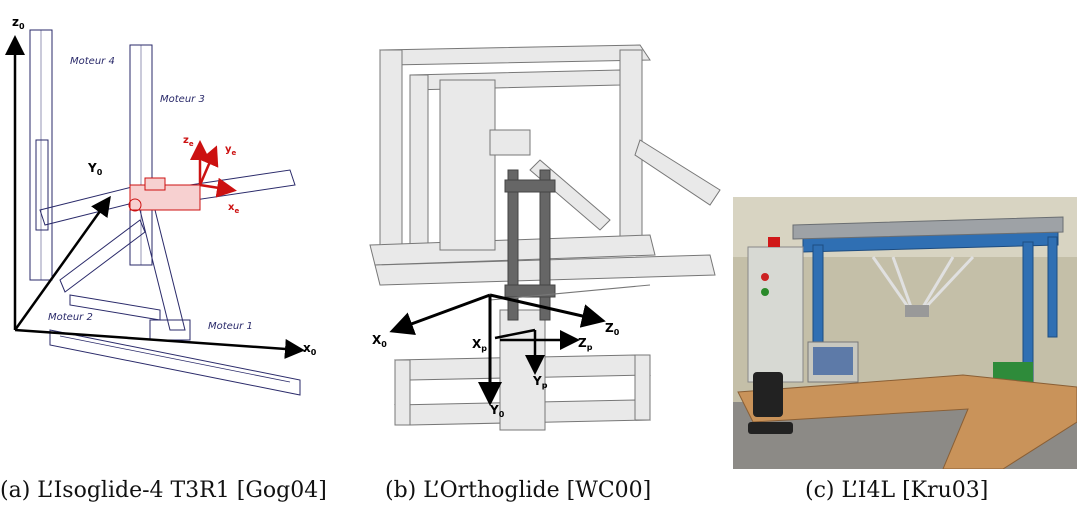 The width and height of the screenshot is (1083, 513). I want to click on y0-label: Y0, so click(497, 411).